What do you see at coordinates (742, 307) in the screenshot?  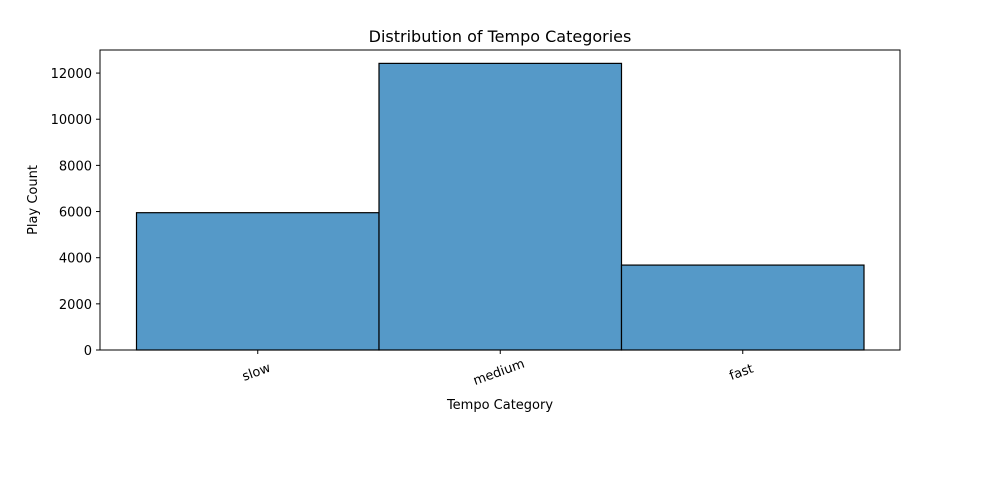 I see `bar-fast` at bounding box center [742, 307].